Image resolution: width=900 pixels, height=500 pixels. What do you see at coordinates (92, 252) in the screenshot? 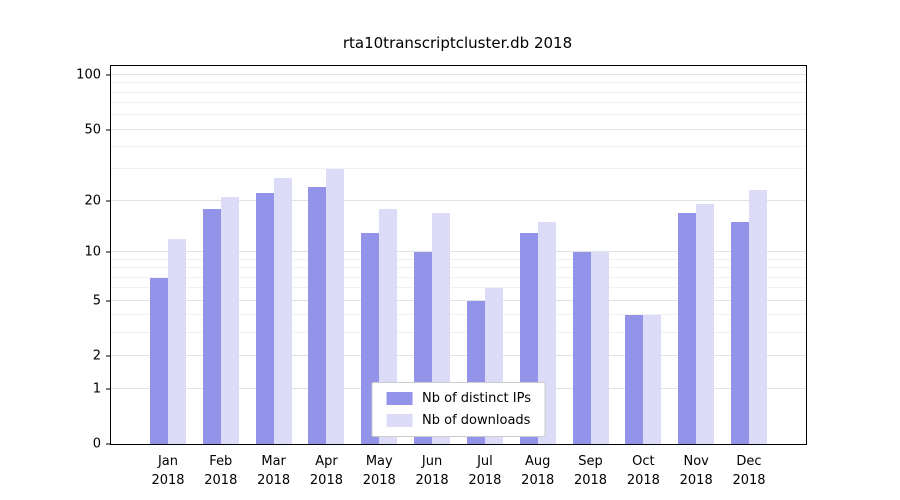
I see `y-tick-label-10: 10` at bounding box center [92, 252].